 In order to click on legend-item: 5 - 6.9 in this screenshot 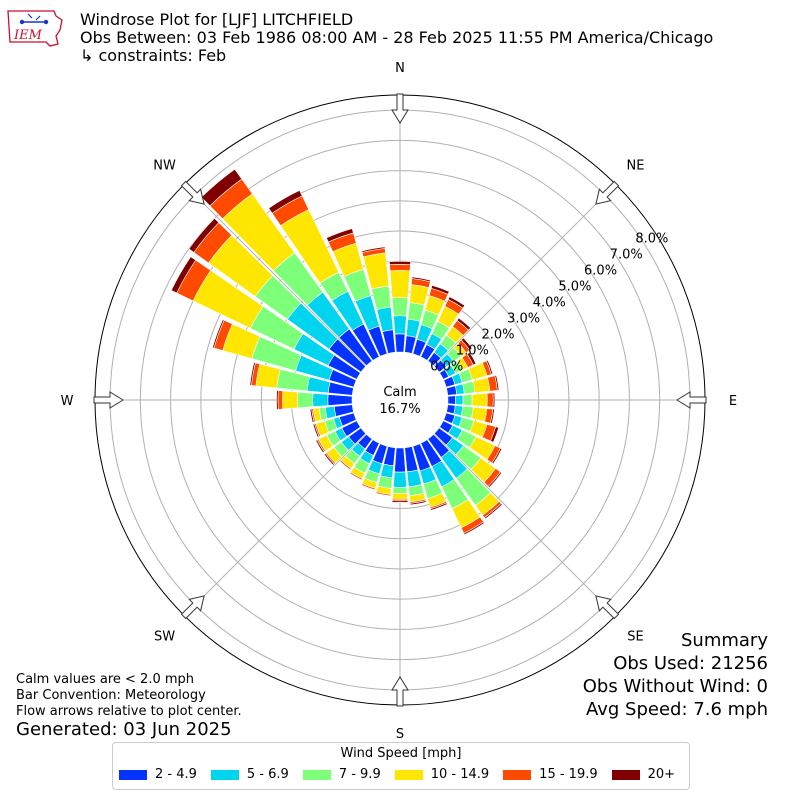, I will do `click(249, 774)`.